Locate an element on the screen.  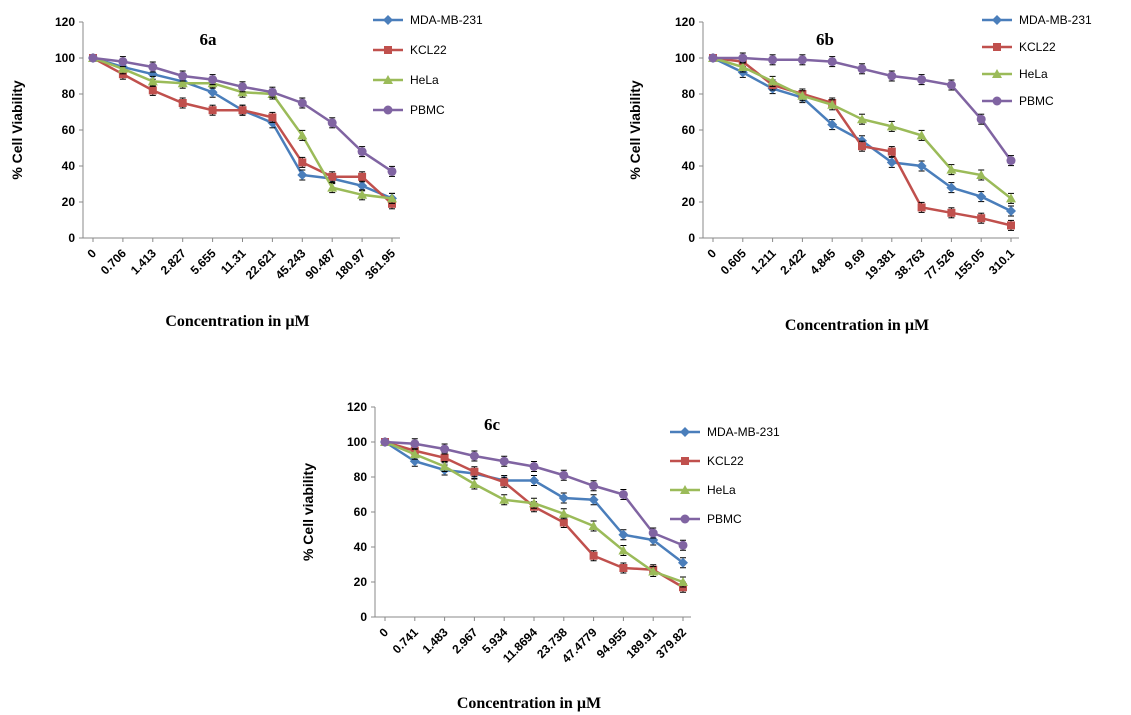
x-tick-label: 361.95 is located at coordinates (380, 264).